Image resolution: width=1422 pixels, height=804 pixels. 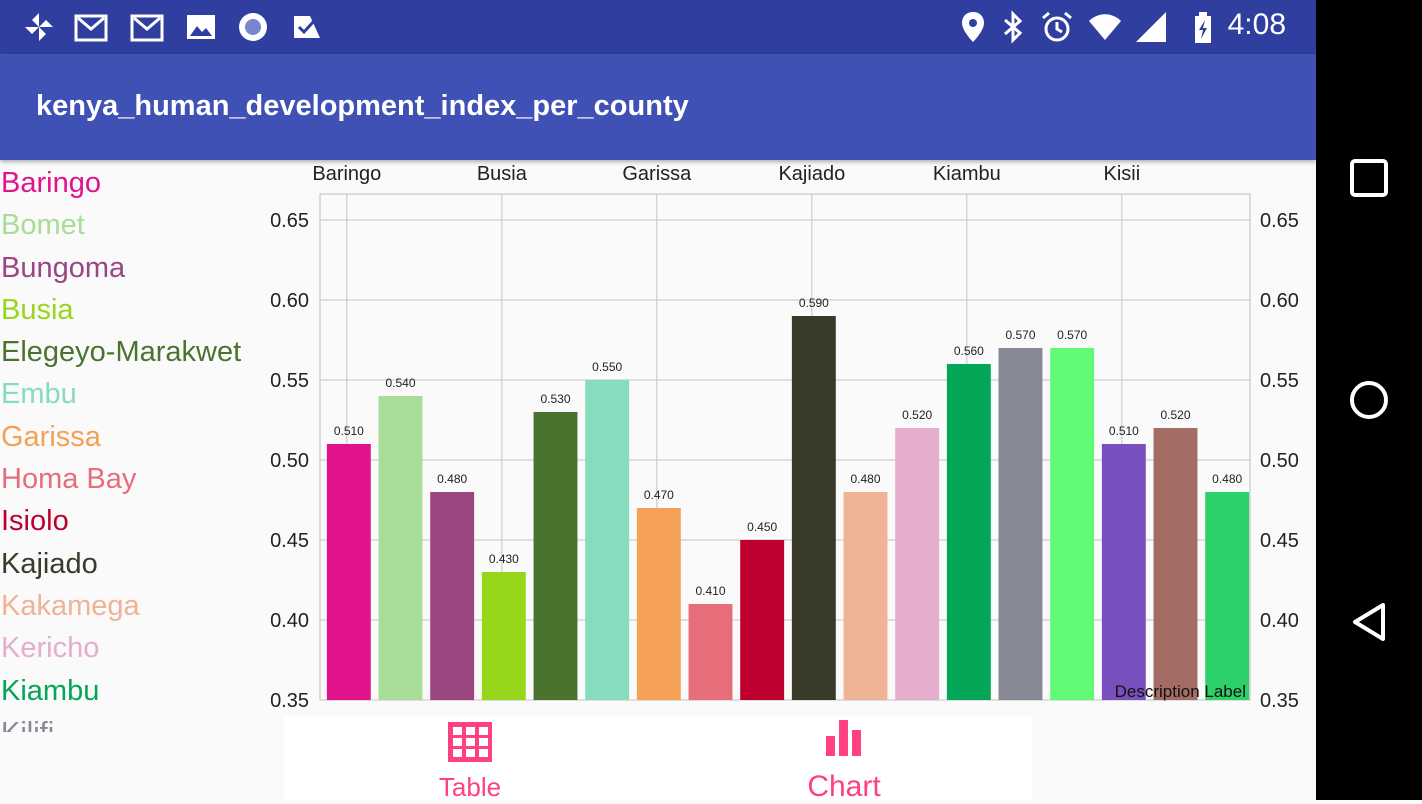 I want to click on x-tick-label-top: Kajiado, so click(x=811, y=174).